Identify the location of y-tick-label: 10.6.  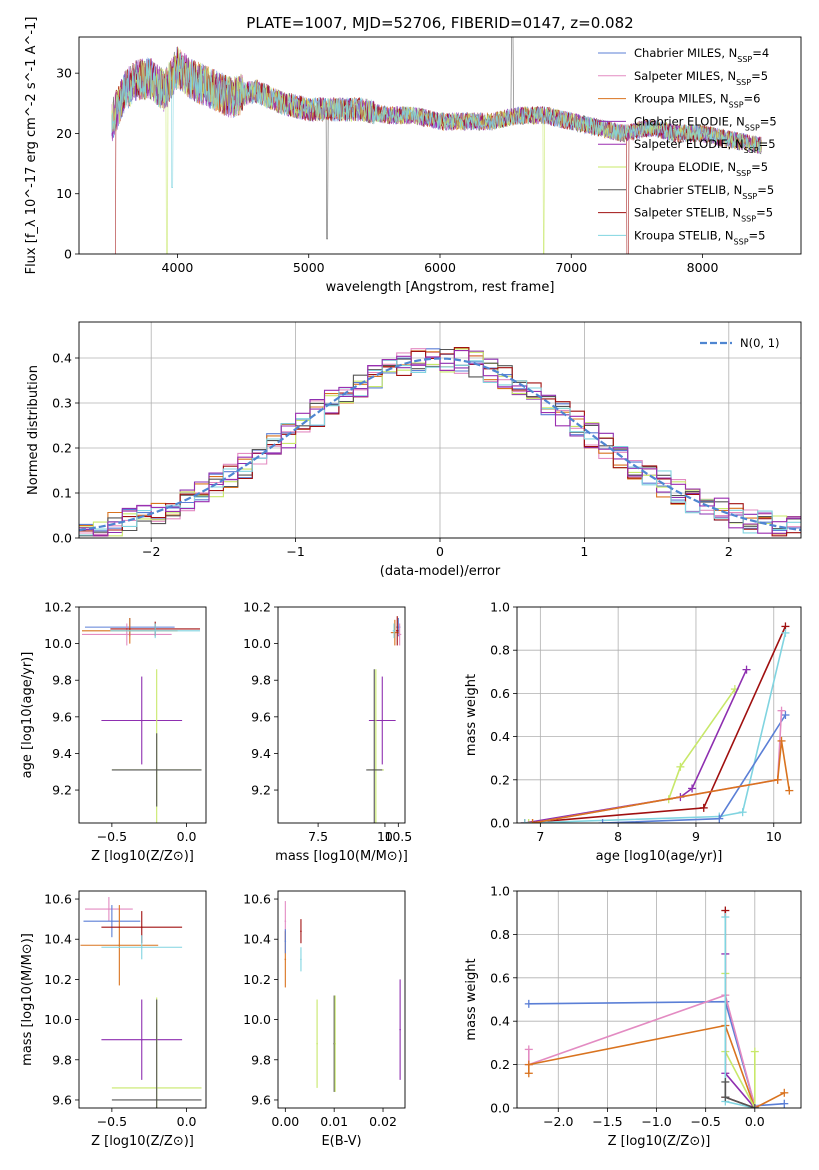
(257, 899).